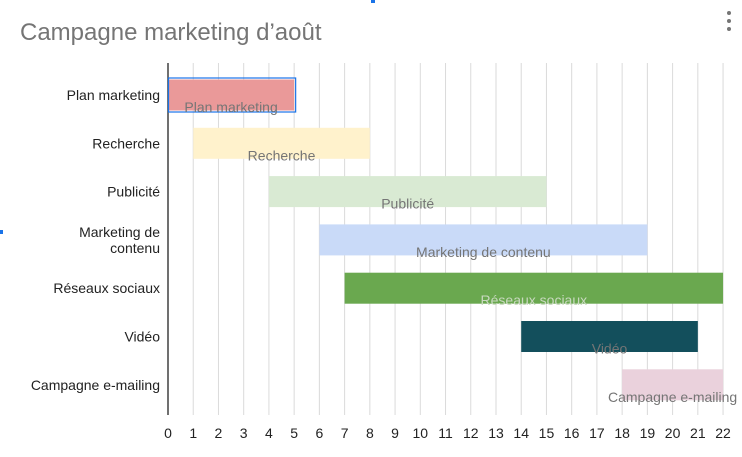 The height and width of the screenshot is (457, 742). Describe the element at coordinates (534, 300) in the screenshot. I see `bar-data-label: Réseaux sociaux` at that location.